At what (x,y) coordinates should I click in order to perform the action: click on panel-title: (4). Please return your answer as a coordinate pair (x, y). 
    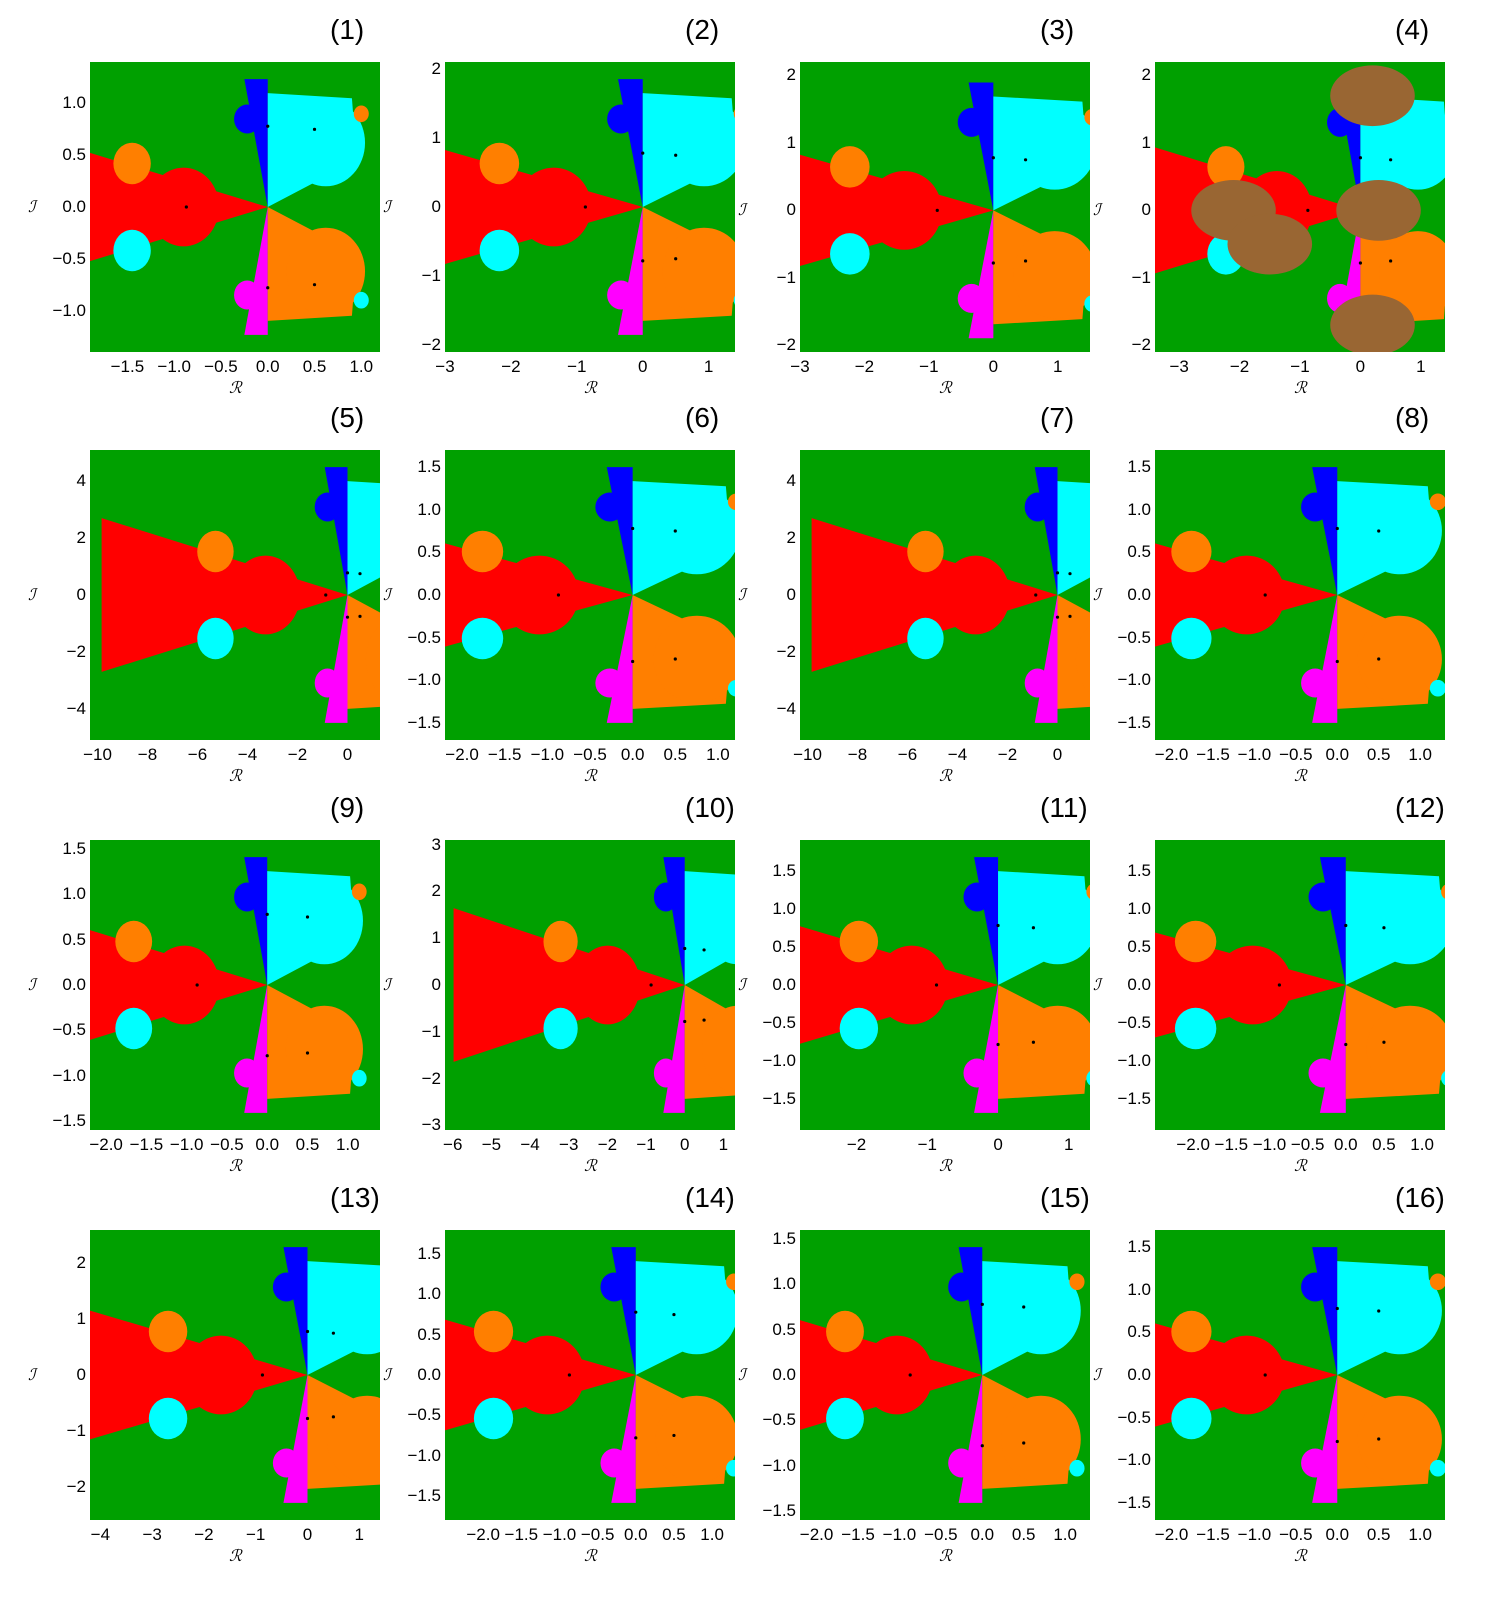
    Looking at the image, I should click on (1412, 29).